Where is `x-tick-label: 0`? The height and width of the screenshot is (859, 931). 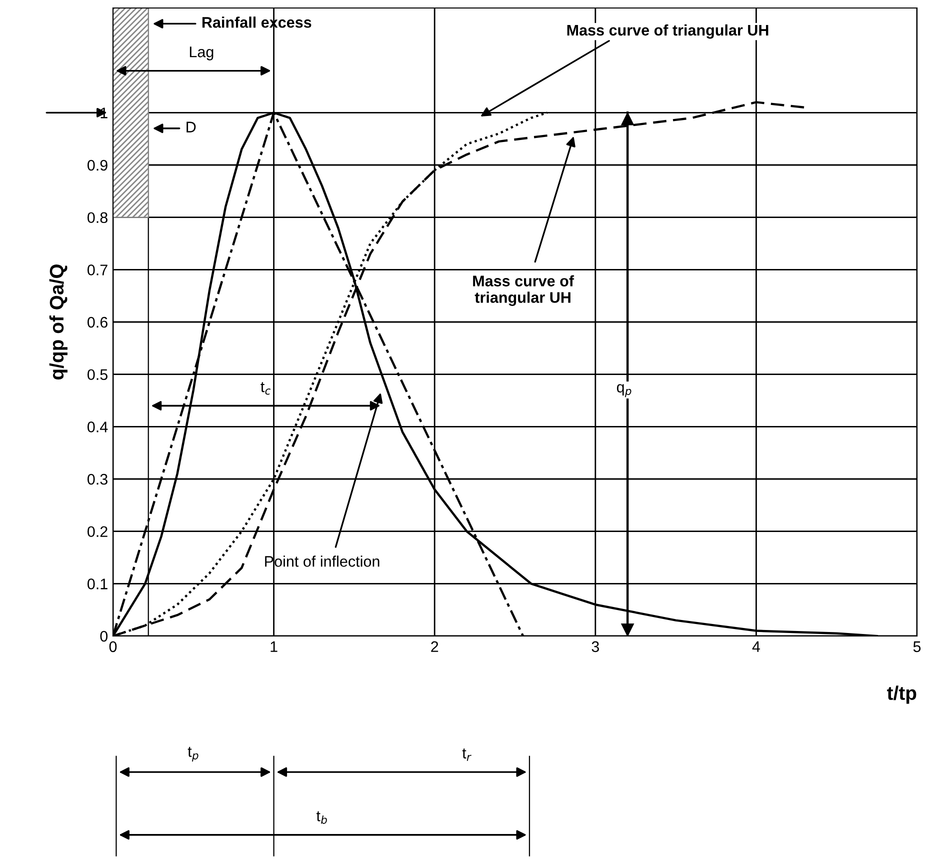
x-tick-label: 0 is located at coordinates (113, 646).